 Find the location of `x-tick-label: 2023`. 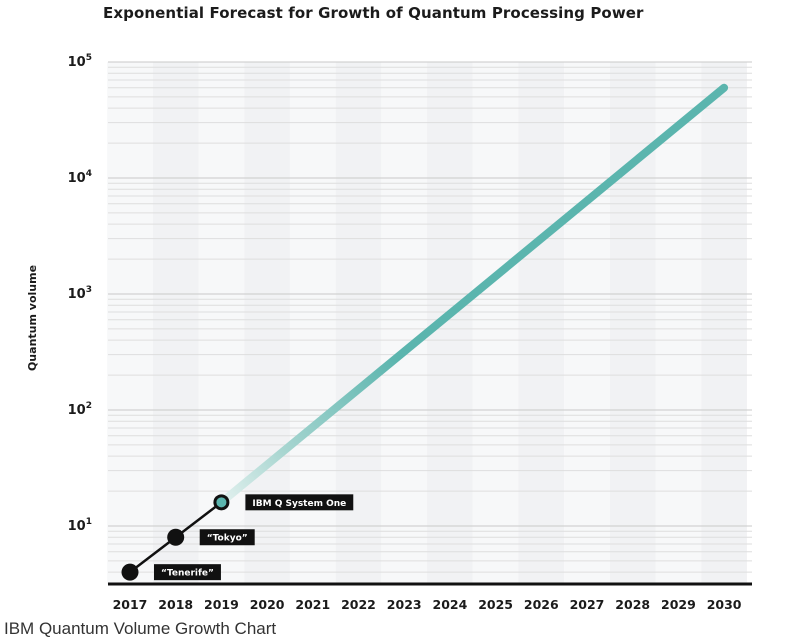

x-tick-label: 2023 is located at coordinates (404, 604).